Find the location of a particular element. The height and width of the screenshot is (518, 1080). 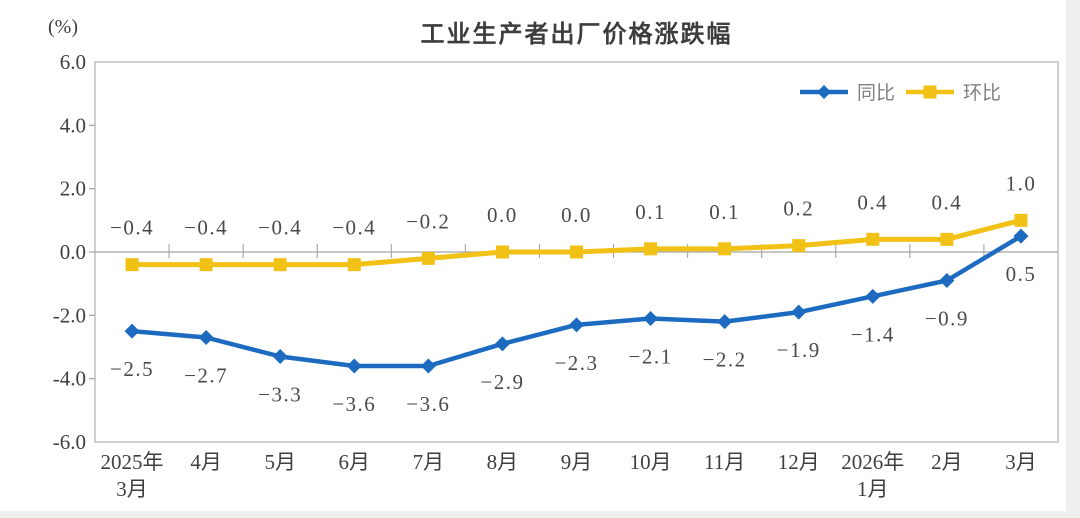

x-axis-category-label: 4月 is located at coordinates (206, 462).